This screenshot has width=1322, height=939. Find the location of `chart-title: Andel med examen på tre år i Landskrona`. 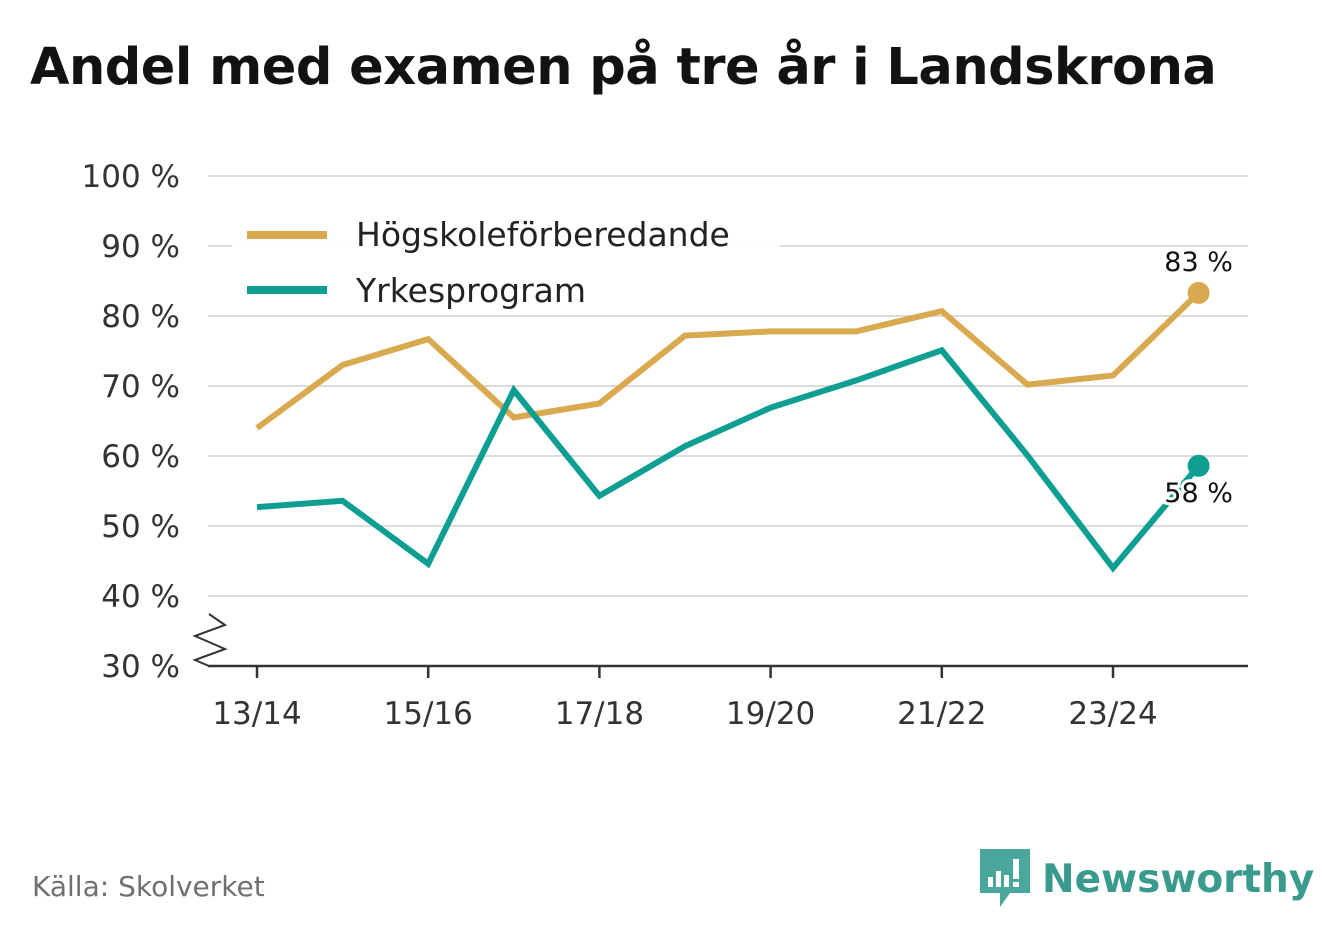

chart-title: Andel med examen på tre år i Landskrona is located at coordinates (623, 67).